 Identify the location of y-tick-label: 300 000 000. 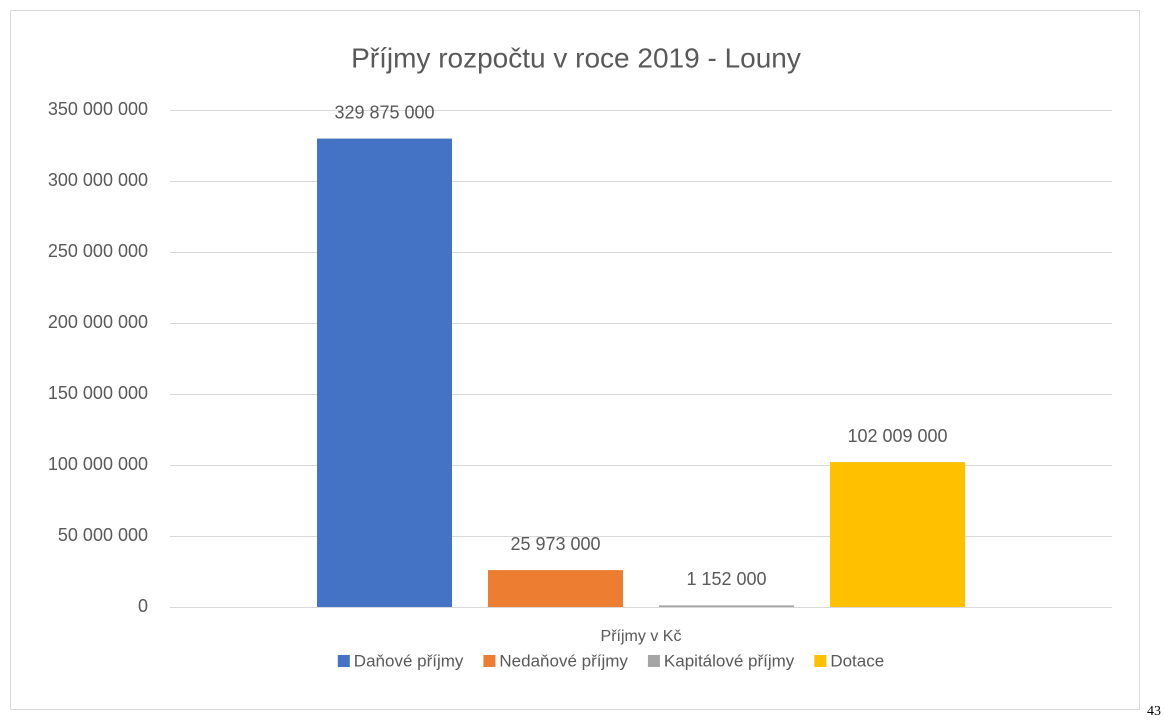
(98, 180).